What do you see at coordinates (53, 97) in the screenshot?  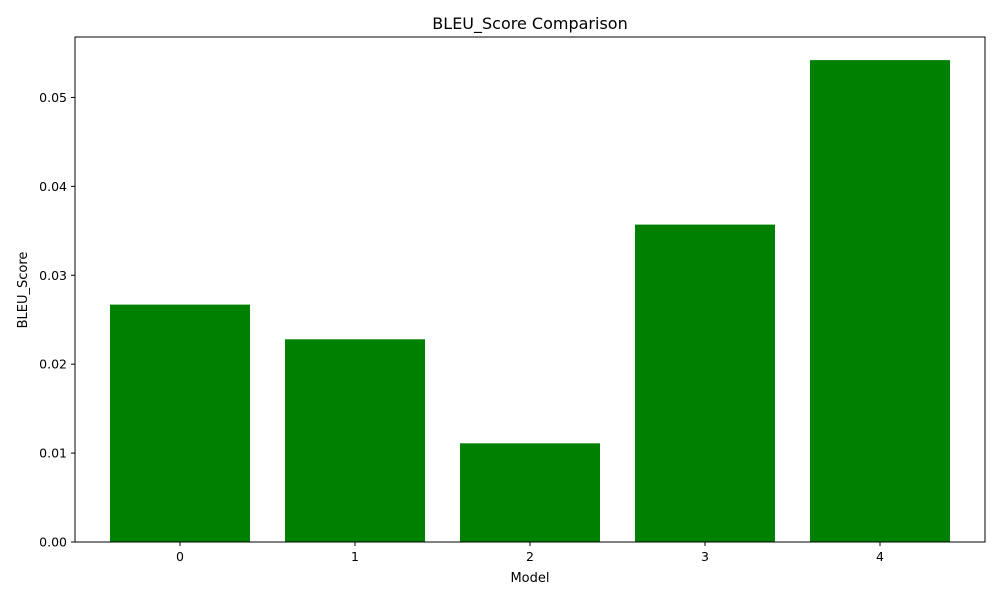 I see `y-tick-label: 0.05` at bounding box center [53, 97].